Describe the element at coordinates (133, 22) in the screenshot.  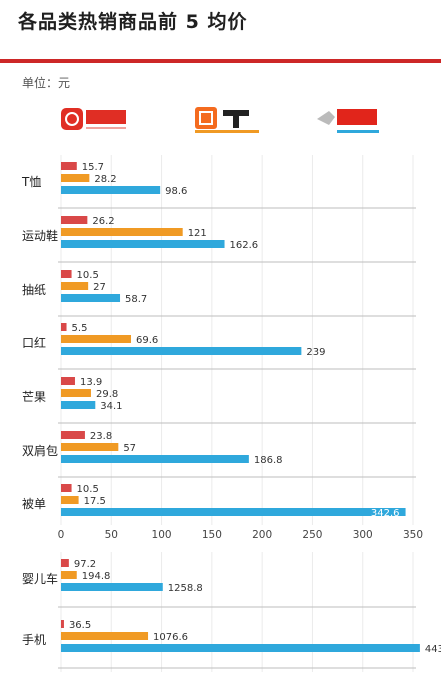
I see `page-title: 各品类热销商品前 5 均价` at that location.